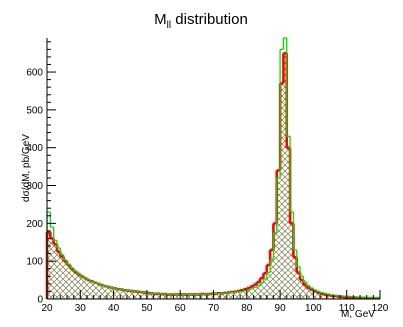  Describe the element at coordinates (81, 308) in the screenshot. I see `x-tick-label: 30` at that location.